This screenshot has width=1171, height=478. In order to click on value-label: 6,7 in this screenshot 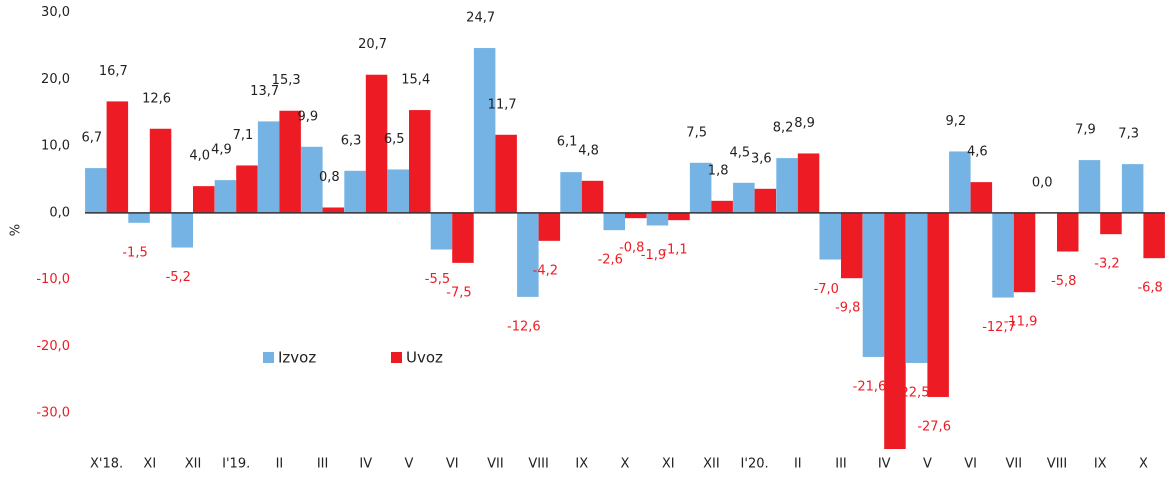, I will do `click(92, 138)`.